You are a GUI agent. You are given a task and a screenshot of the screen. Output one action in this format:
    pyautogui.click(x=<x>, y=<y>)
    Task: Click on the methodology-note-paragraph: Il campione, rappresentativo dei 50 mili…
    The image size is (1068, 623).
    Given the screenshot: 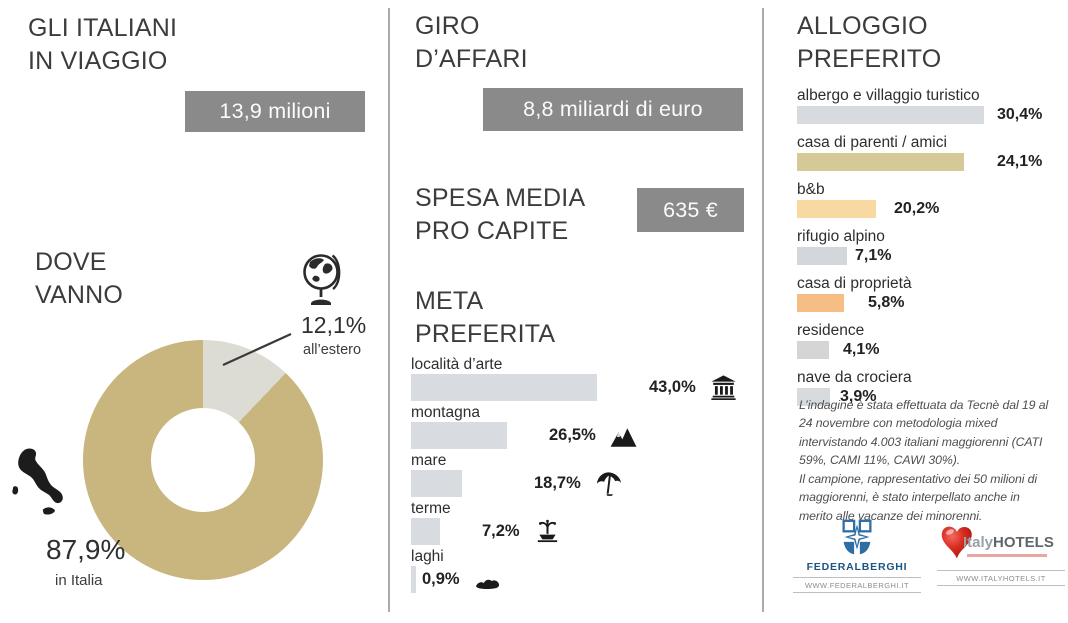 What is the action you would take?
    pyautogui.click(x=918, y=497)
    